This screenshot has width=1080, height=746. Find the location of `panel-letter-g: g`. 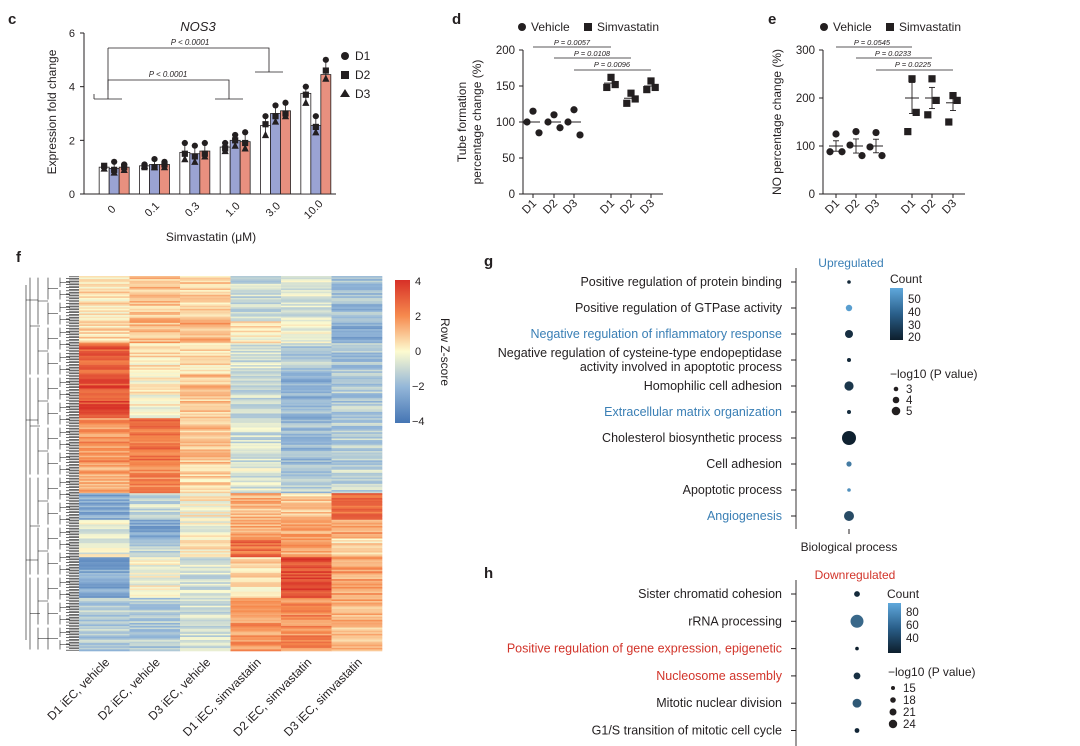

panel-letter-g: g is located at coordinates (488, 261).